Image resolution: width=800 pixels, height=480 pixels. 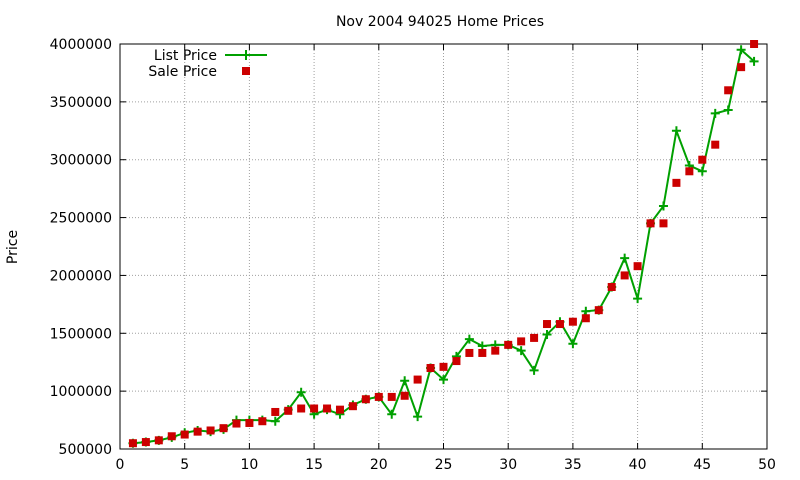 What do you see at coordinates (85, 450) in the screenshot?
I see `y-tick-label: 500000` at bounding box center [85, 450].